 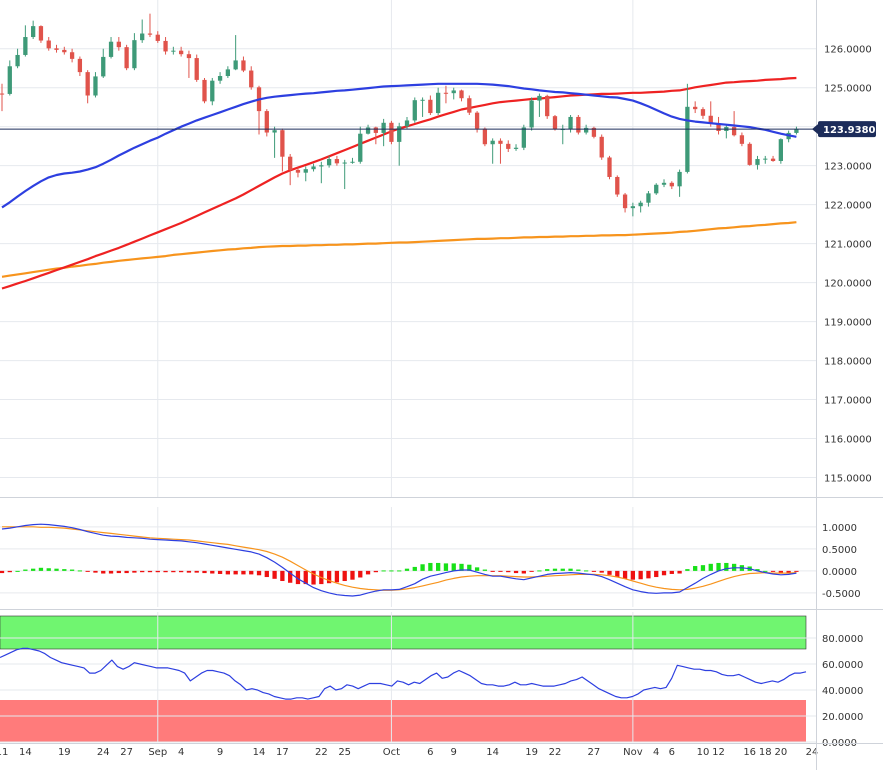 What do you see at coordinates (848, 206) in the screenshot?
I see `price-tick-label: 122.0000` at bounding box center [848, 206].